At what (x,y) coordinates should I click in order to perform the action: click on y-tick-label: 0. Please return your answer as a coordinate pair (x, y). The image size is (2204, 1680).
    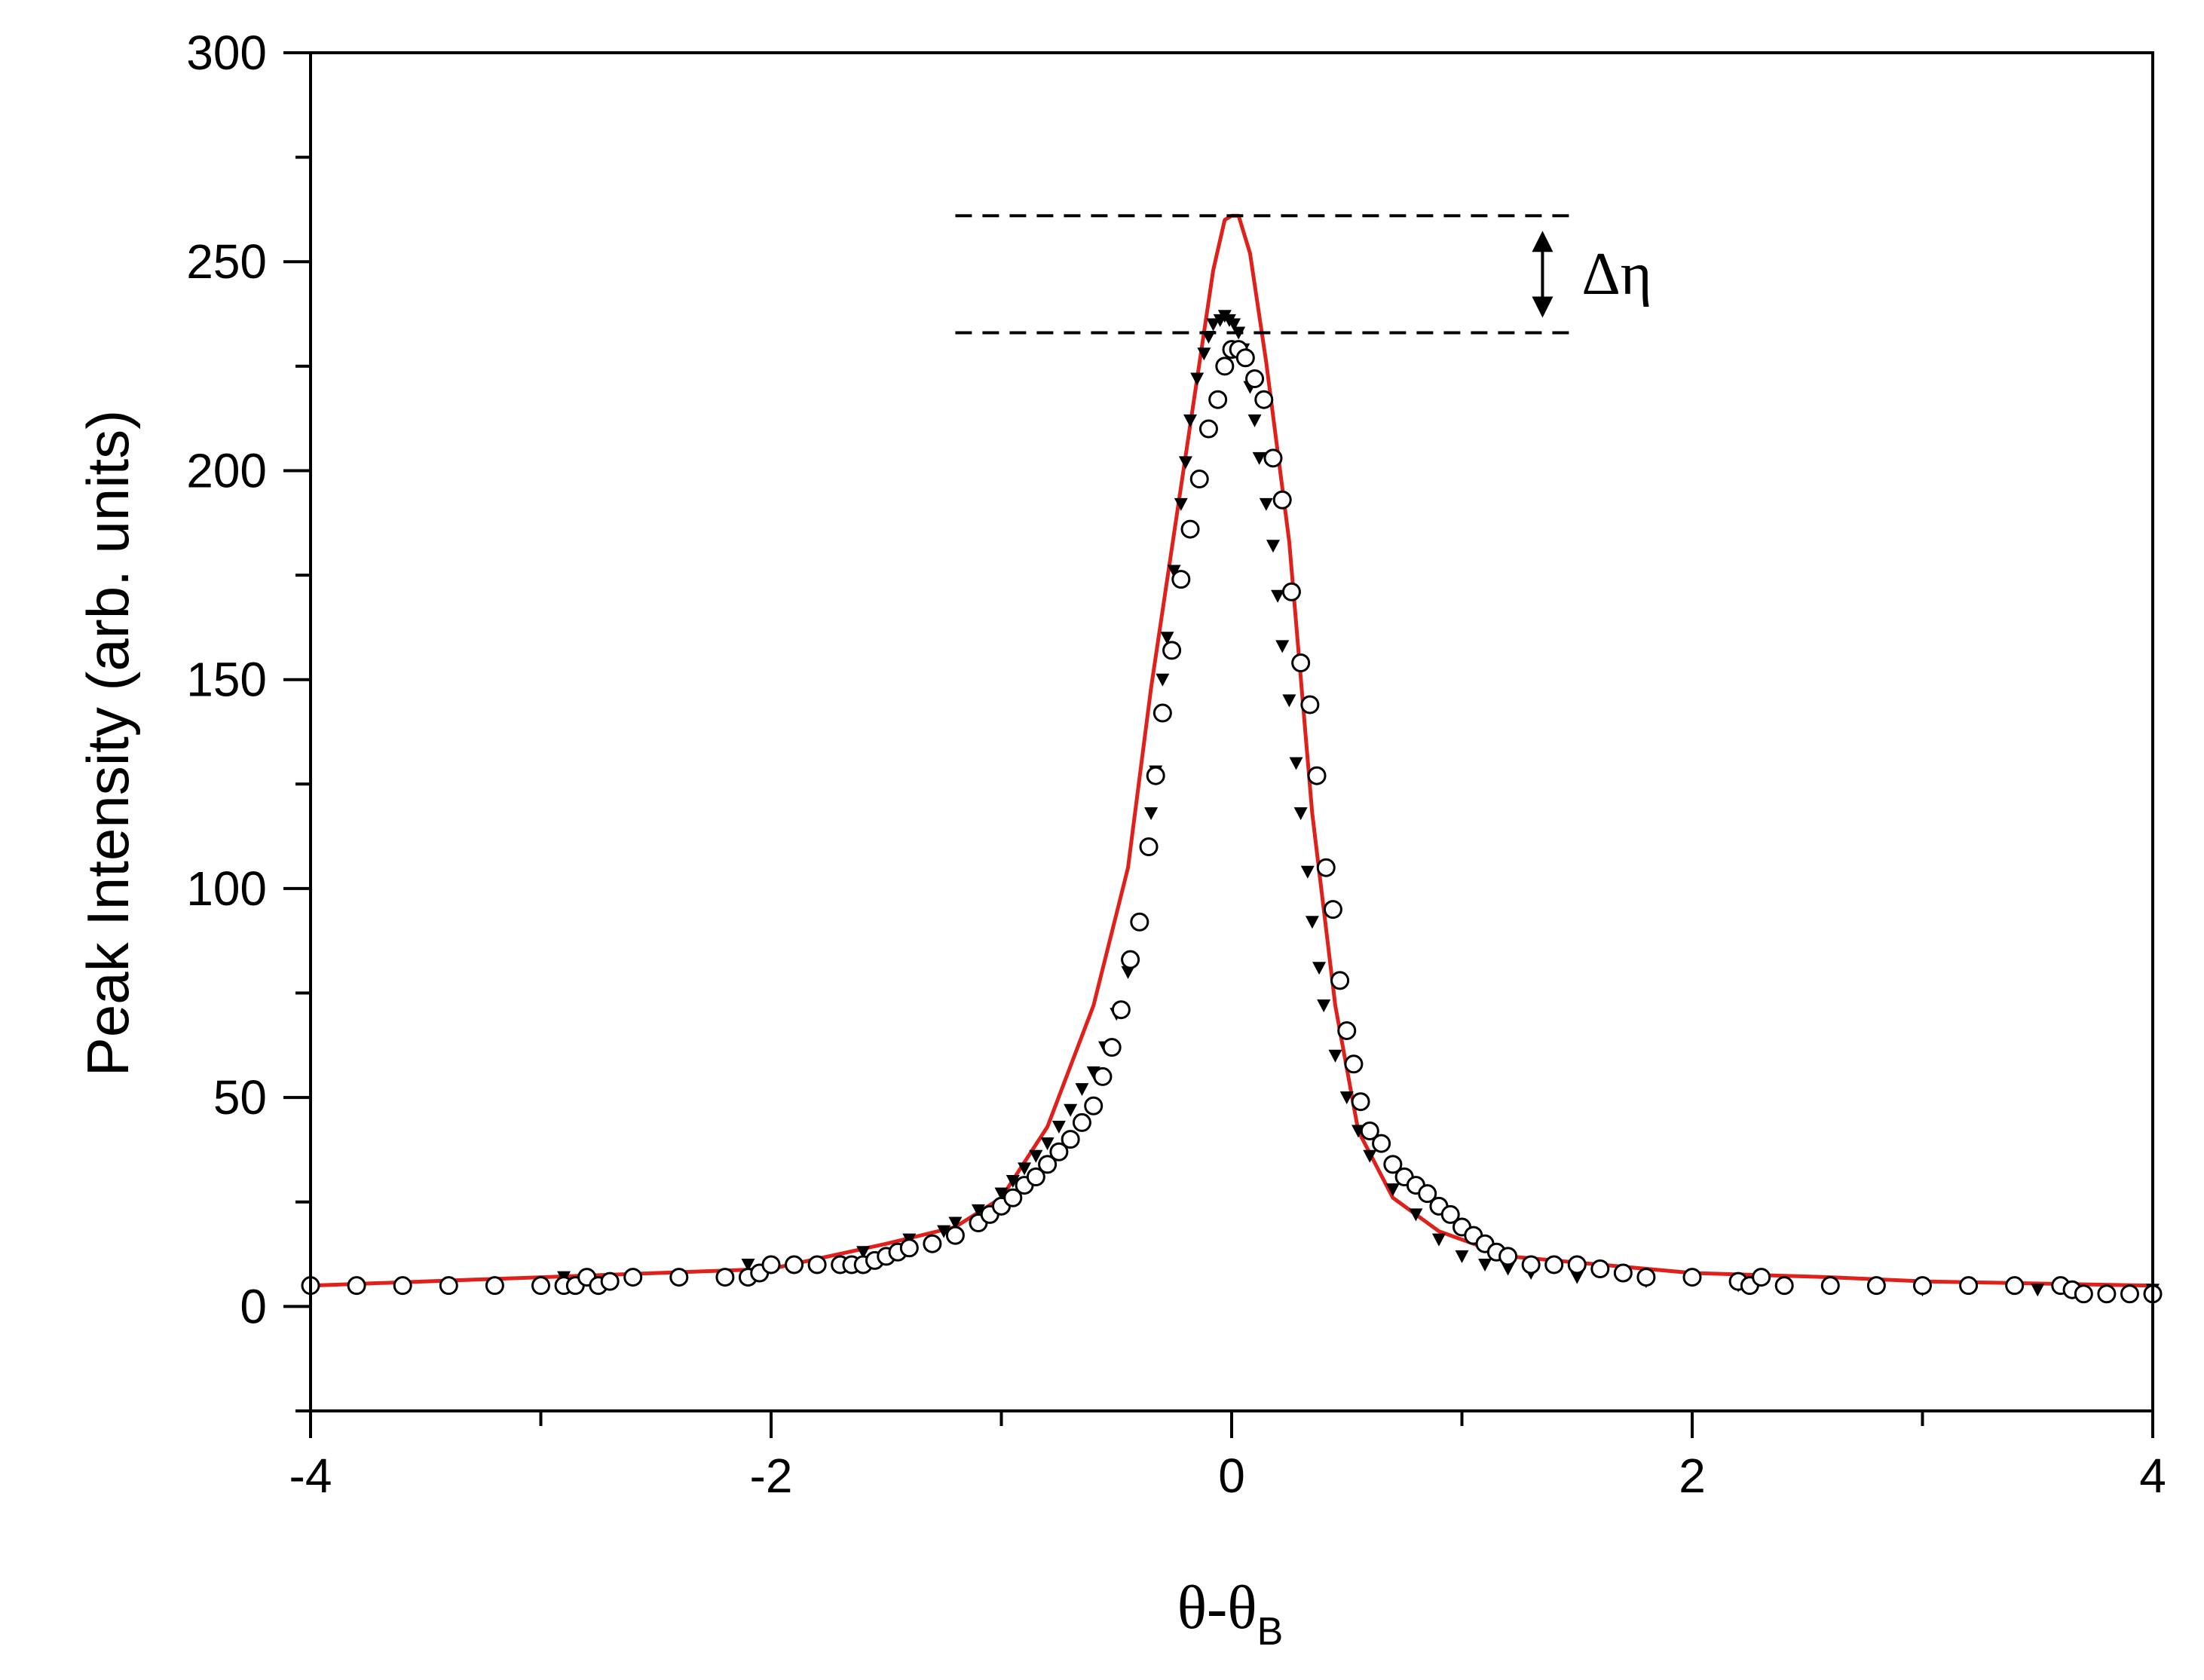
    Looking at the image, I should click on (253, 1306).